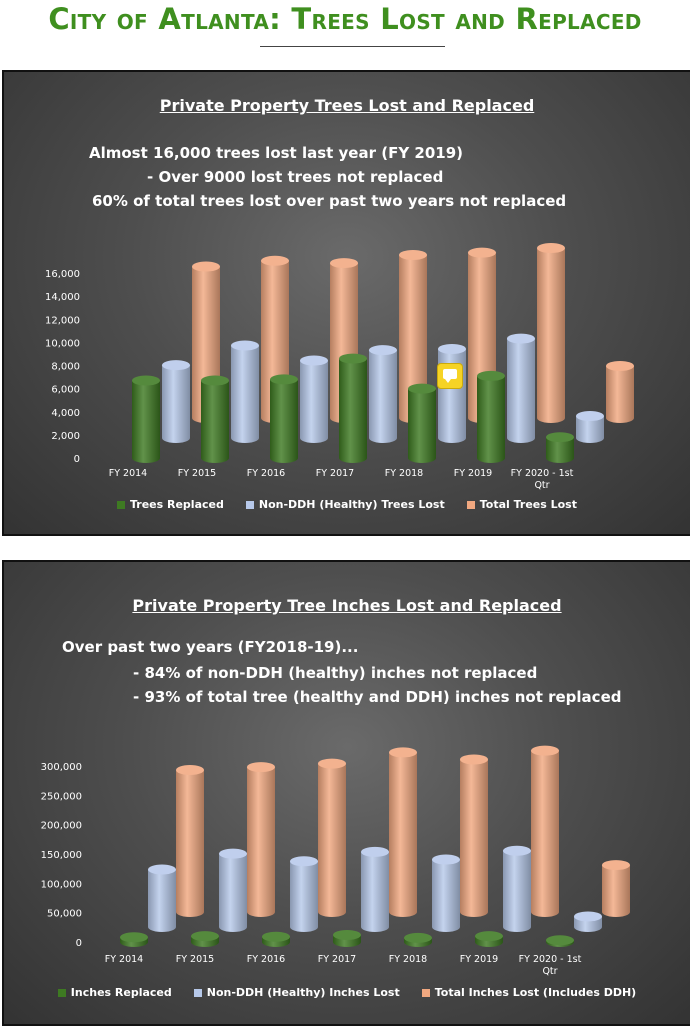 The image size is (690, 1026). What do you see at coordinates (450, 376) in the screenshot?
I see `comment-icon` at bounding box center [450, 376].